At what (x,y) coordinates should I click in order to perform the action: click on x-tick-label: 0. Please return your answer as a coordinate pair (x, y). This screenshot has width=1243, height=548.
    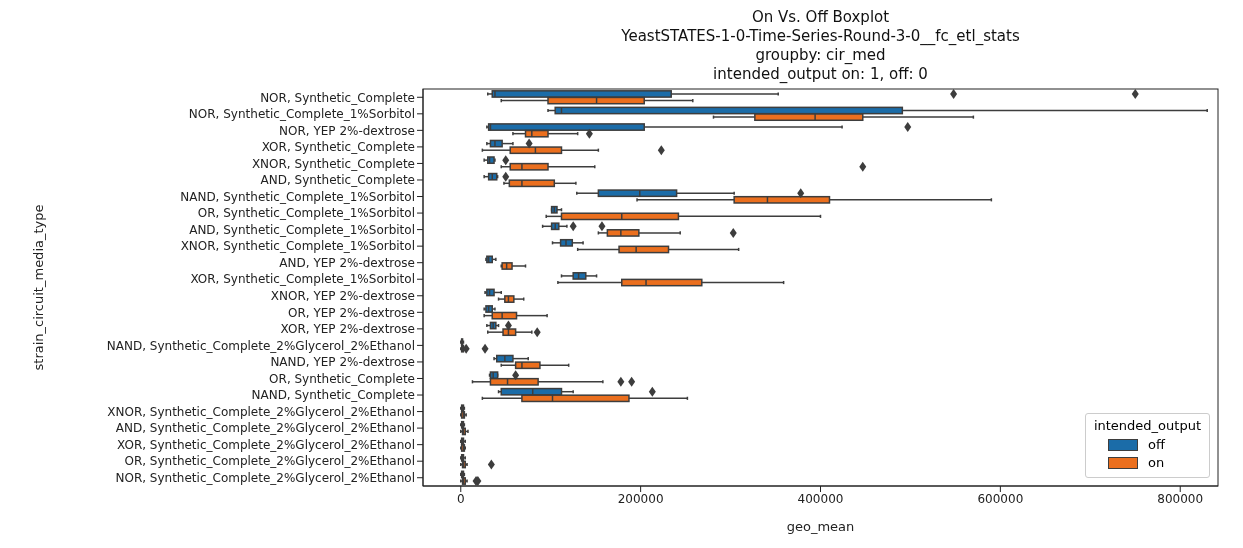
    Looking at the image, I should click on (460, 498).